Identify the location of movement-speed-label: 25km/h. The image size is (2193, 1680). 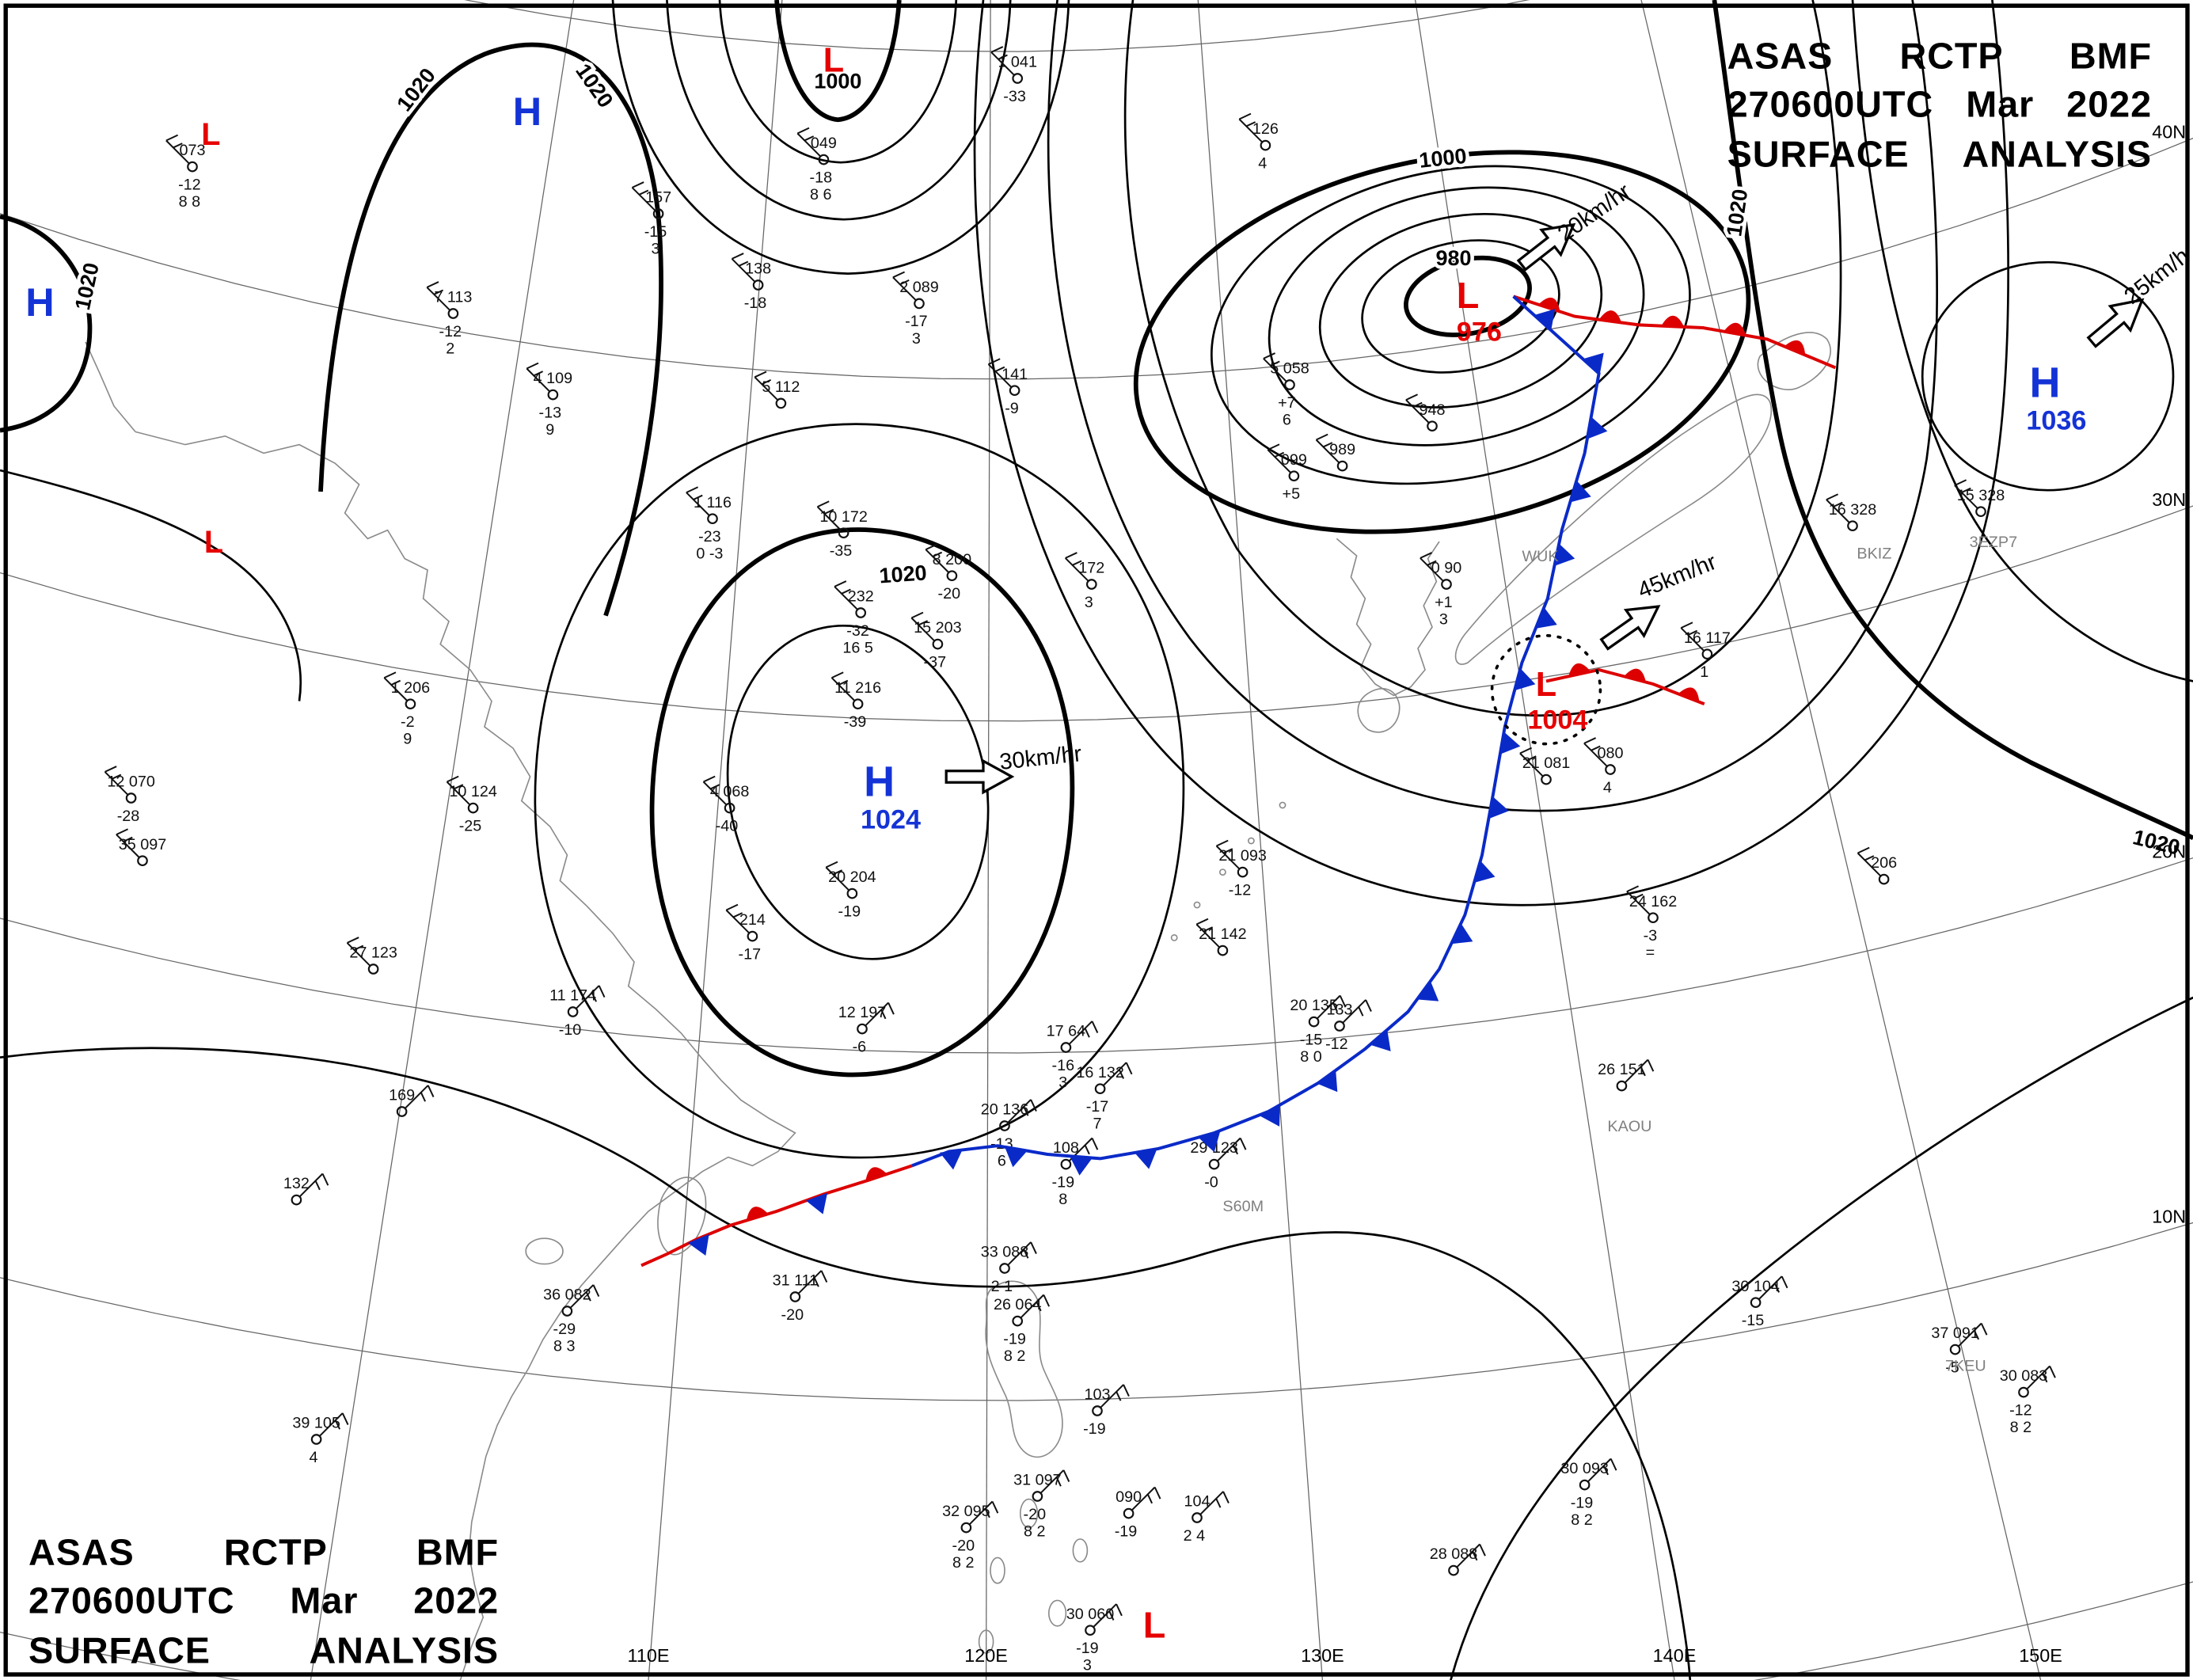
(2156, 276).